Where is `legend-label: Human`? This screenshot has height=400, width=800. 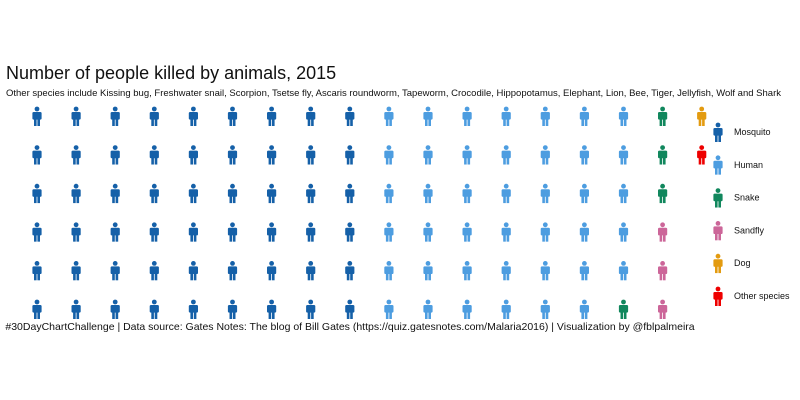
legend-label: Human is located at coordinates (748, 165).